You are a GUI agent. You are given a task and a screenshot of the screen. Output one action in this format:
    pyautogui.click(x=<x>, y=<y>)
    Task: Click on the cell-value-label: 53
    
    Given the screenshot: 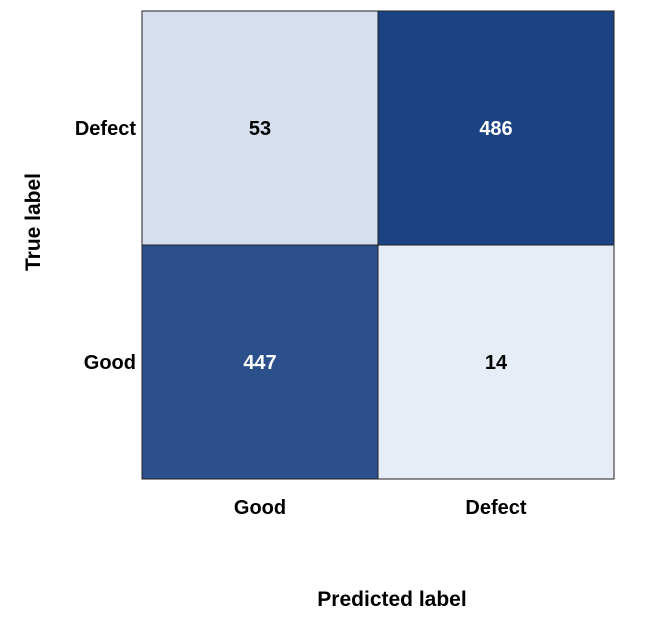 What is the action you would take?
    pyautogui.click(x=260, y=129)
    